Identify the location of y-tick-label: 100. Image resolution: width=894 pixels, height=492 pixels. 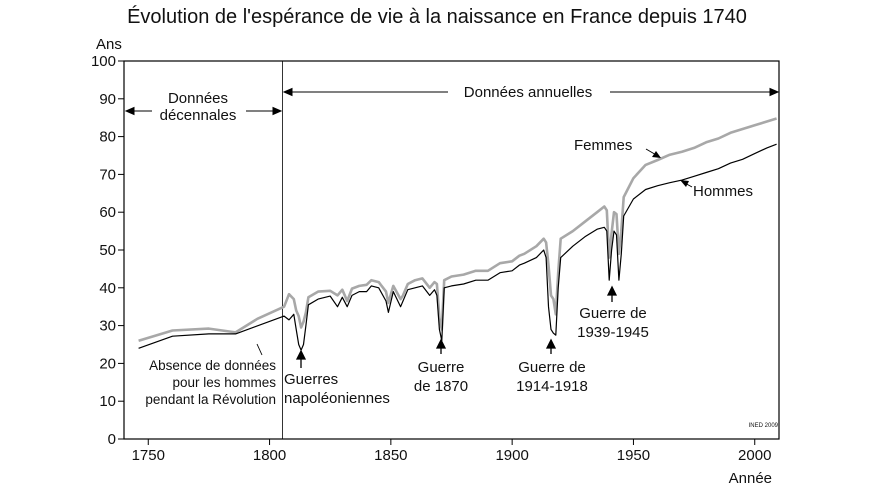
(103, 61).